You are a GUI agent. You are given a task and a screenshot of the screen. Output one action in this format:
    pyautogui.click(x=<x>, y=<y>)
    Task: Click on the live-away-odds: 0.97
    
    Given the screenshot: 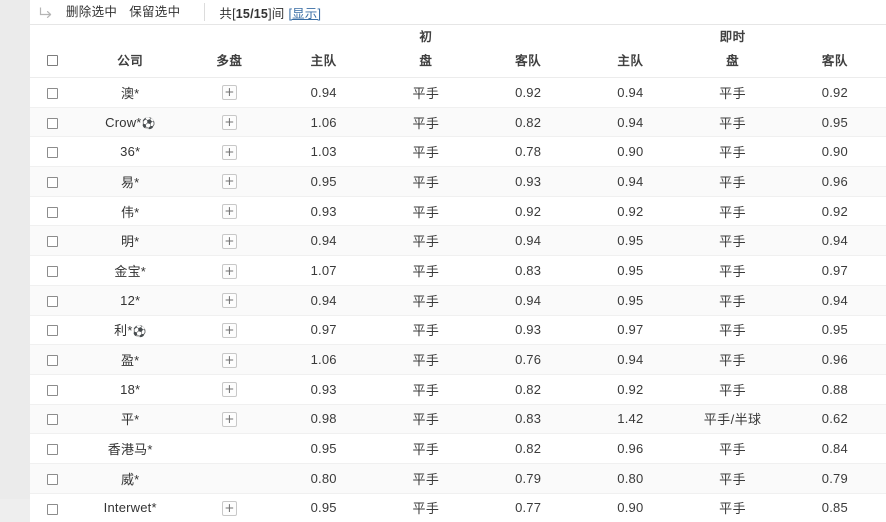 What is the action you would take?
    pyautogui.click(x=835, y=270)
    